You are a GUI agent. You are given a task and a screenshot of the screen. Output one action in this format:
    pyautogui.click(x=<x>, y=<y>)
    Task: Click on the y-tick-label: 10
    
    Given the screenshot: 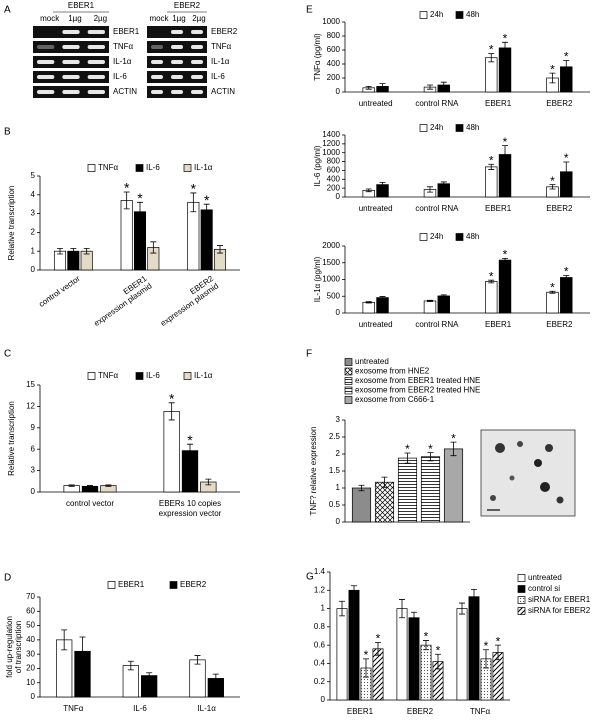 What is the action you would take?
    pyautogui.click(x=30, y=682)
    